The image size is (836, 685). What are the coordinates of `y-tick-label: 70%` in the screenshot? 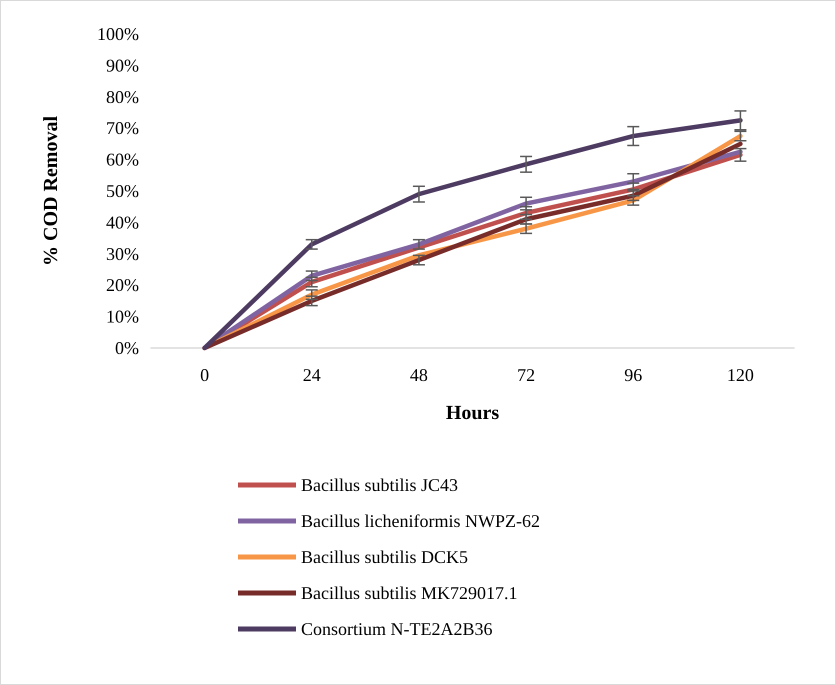 It's located at (122, 128).